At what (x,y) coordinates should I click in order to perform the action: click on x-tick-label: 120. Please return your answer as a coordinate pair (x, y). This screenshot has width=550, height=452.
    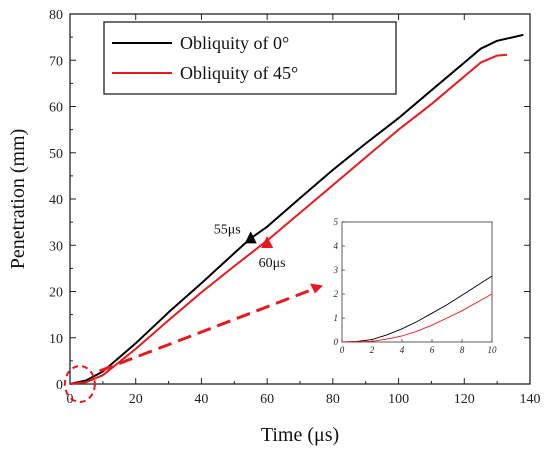
    Looking at the image, I should click on (464, 399).